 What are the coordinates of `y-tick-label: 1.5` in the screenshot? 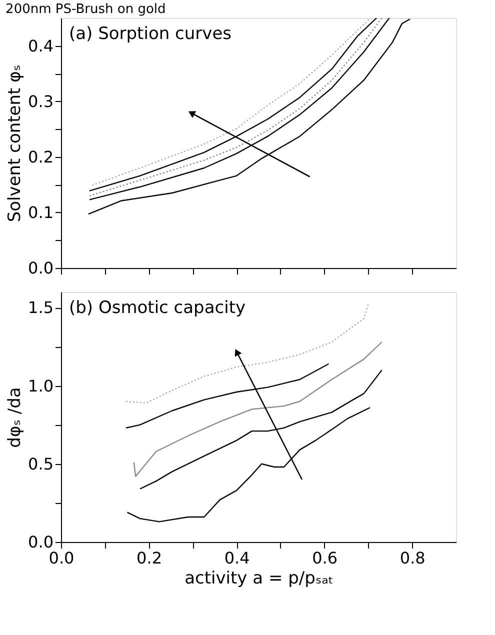 It's located at (41, 308).